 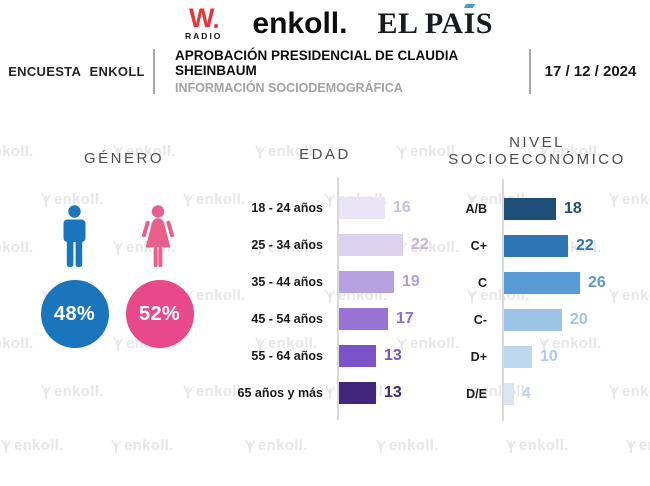 I want to click on enkoll-logo: enkoll., so click(x=300, y=23).